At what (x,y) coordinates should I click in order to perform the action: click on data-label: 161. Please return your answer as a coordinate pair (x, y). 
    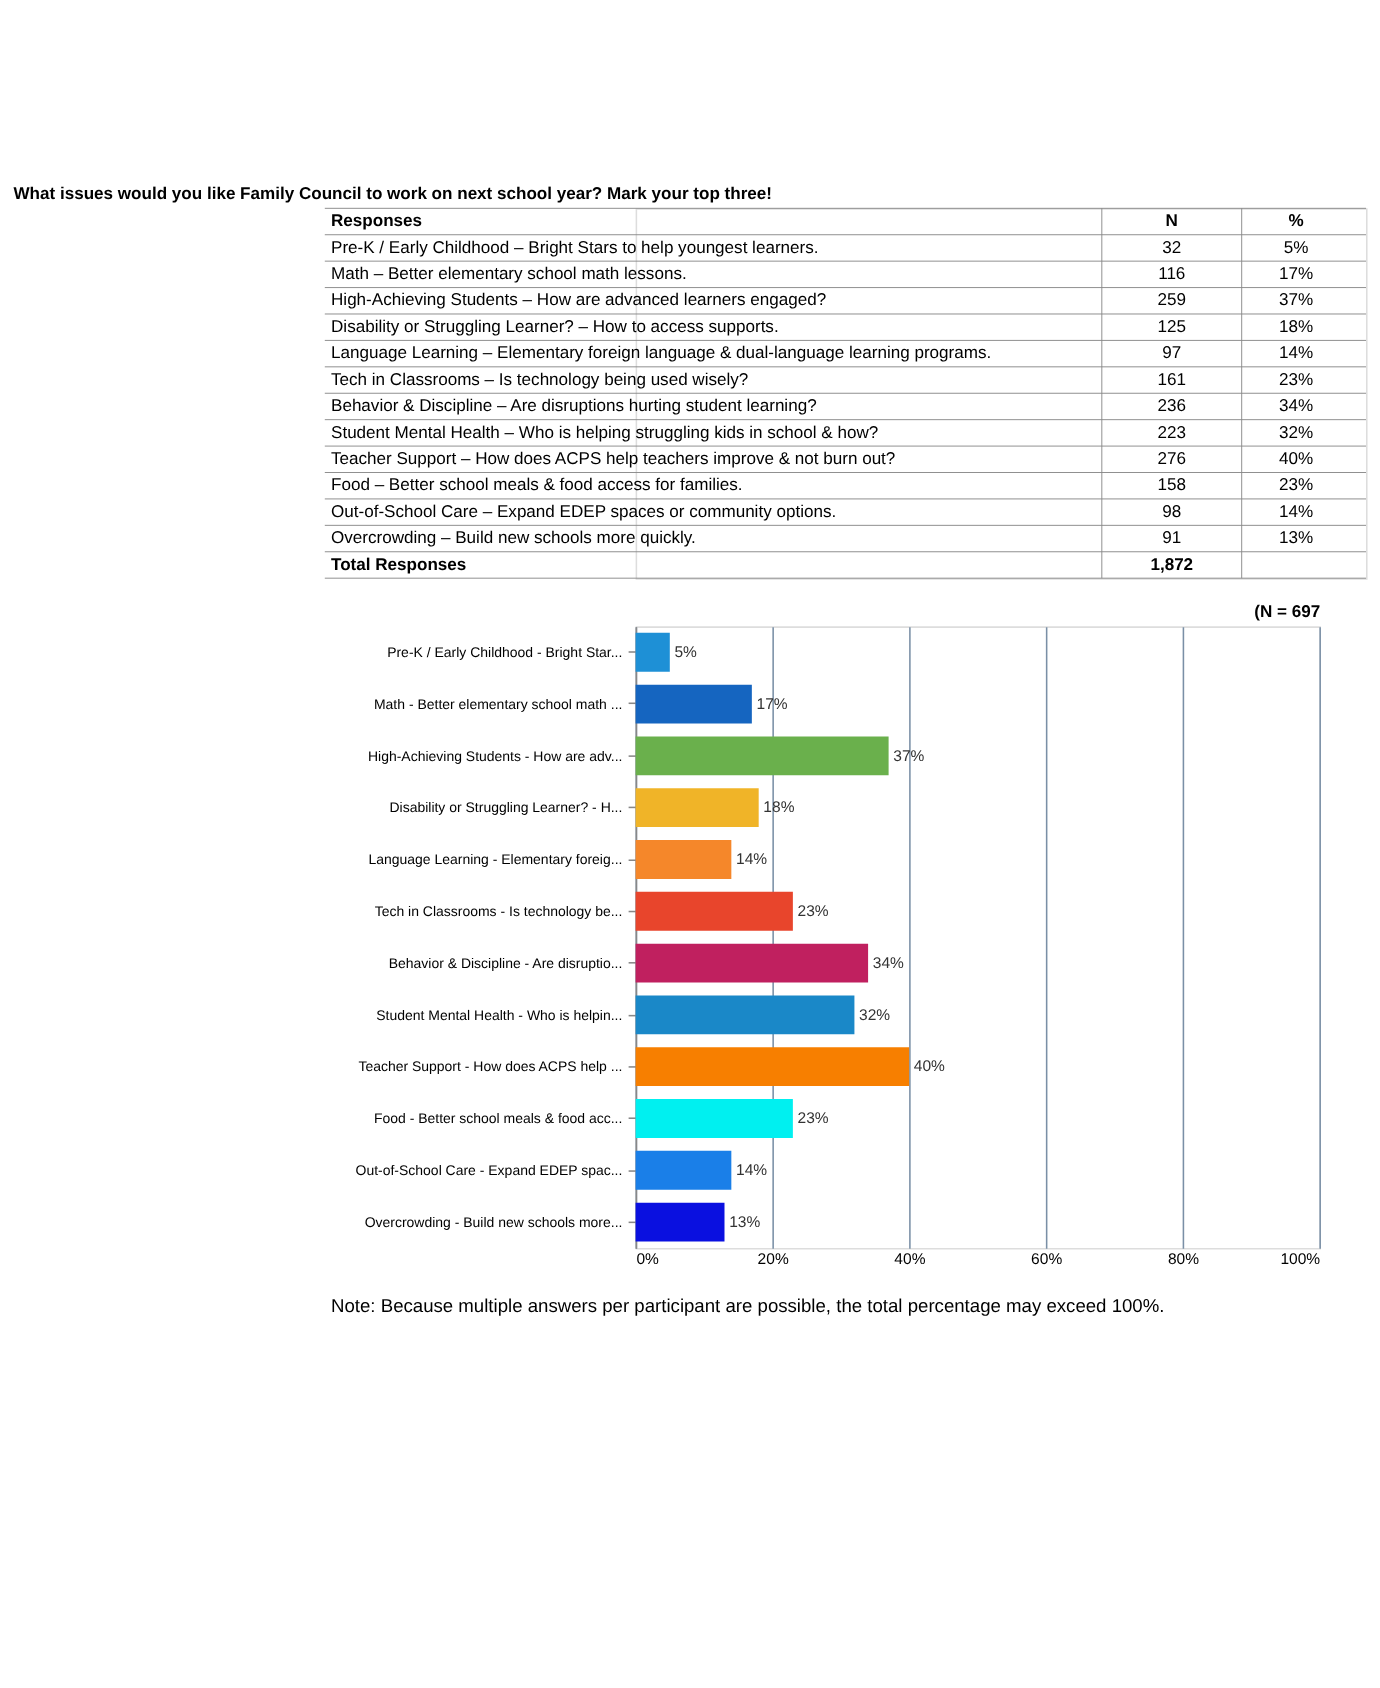
    Looking at the image, I should click on (1172, 378).